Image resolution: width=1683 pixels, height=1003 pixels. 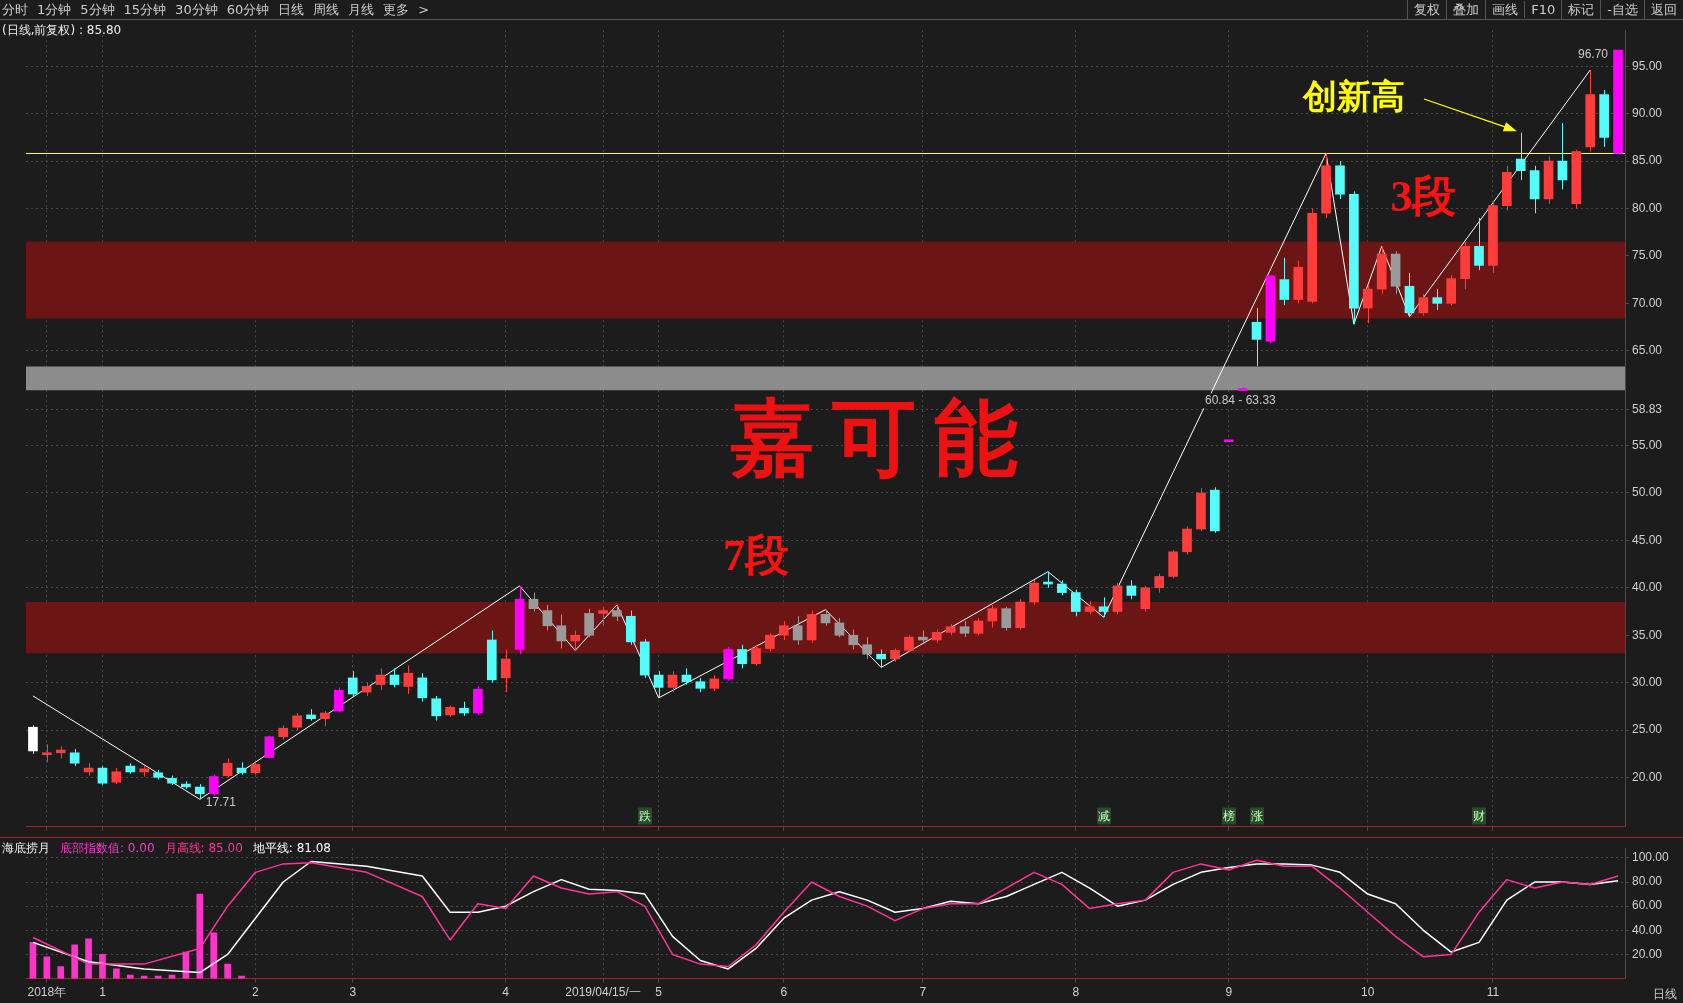 I want to click on category-label: 4, so click(x=506, y=992).